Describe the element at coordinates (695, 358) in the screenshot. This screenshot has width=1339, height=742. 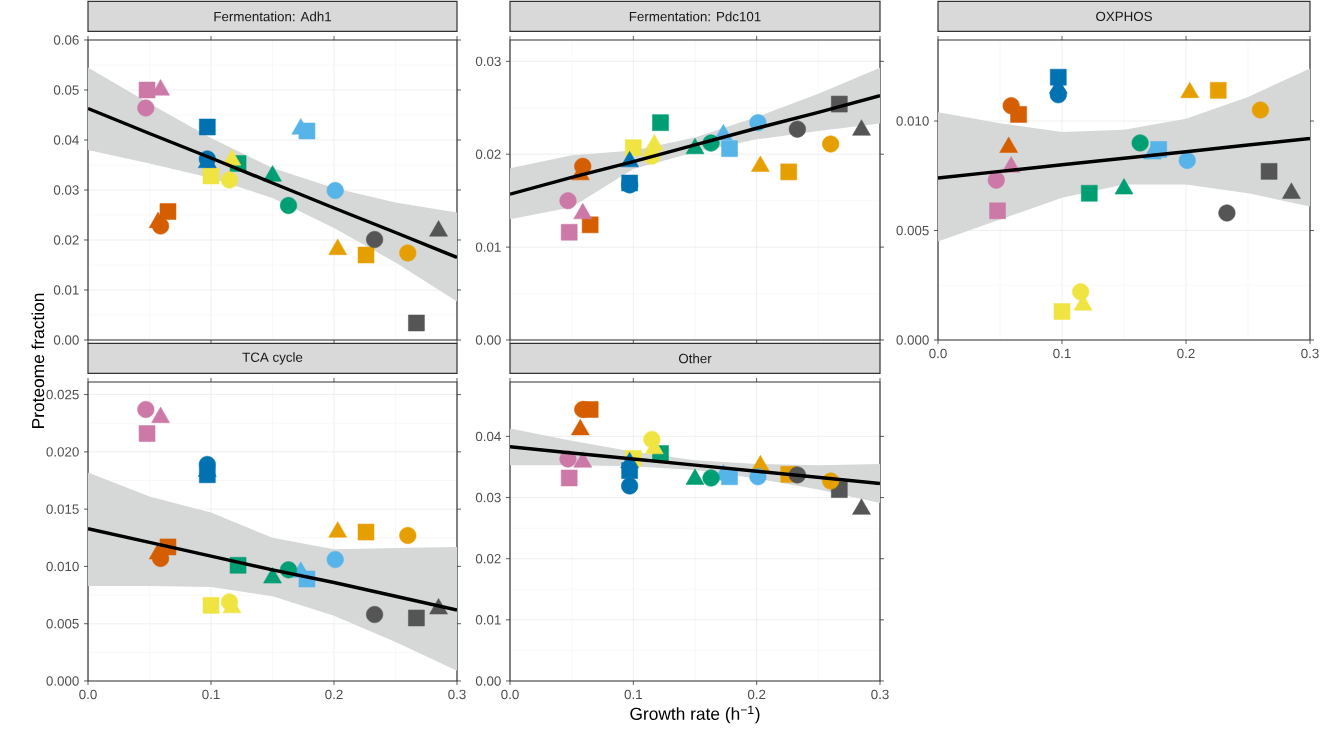
I see `chart-title: Other` at that location.